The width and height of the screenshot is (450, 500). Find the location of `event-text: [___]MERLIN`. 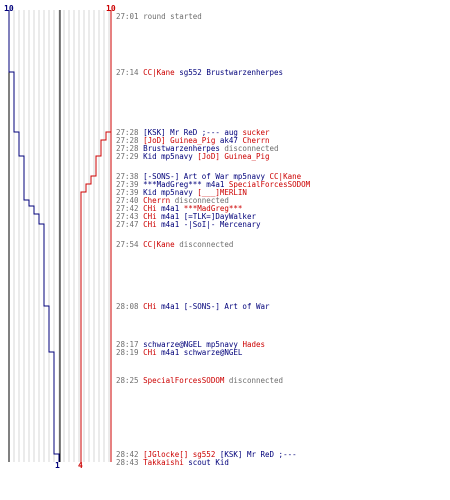

event-text: [___]MERLIN is located at coordinates (222, 192).